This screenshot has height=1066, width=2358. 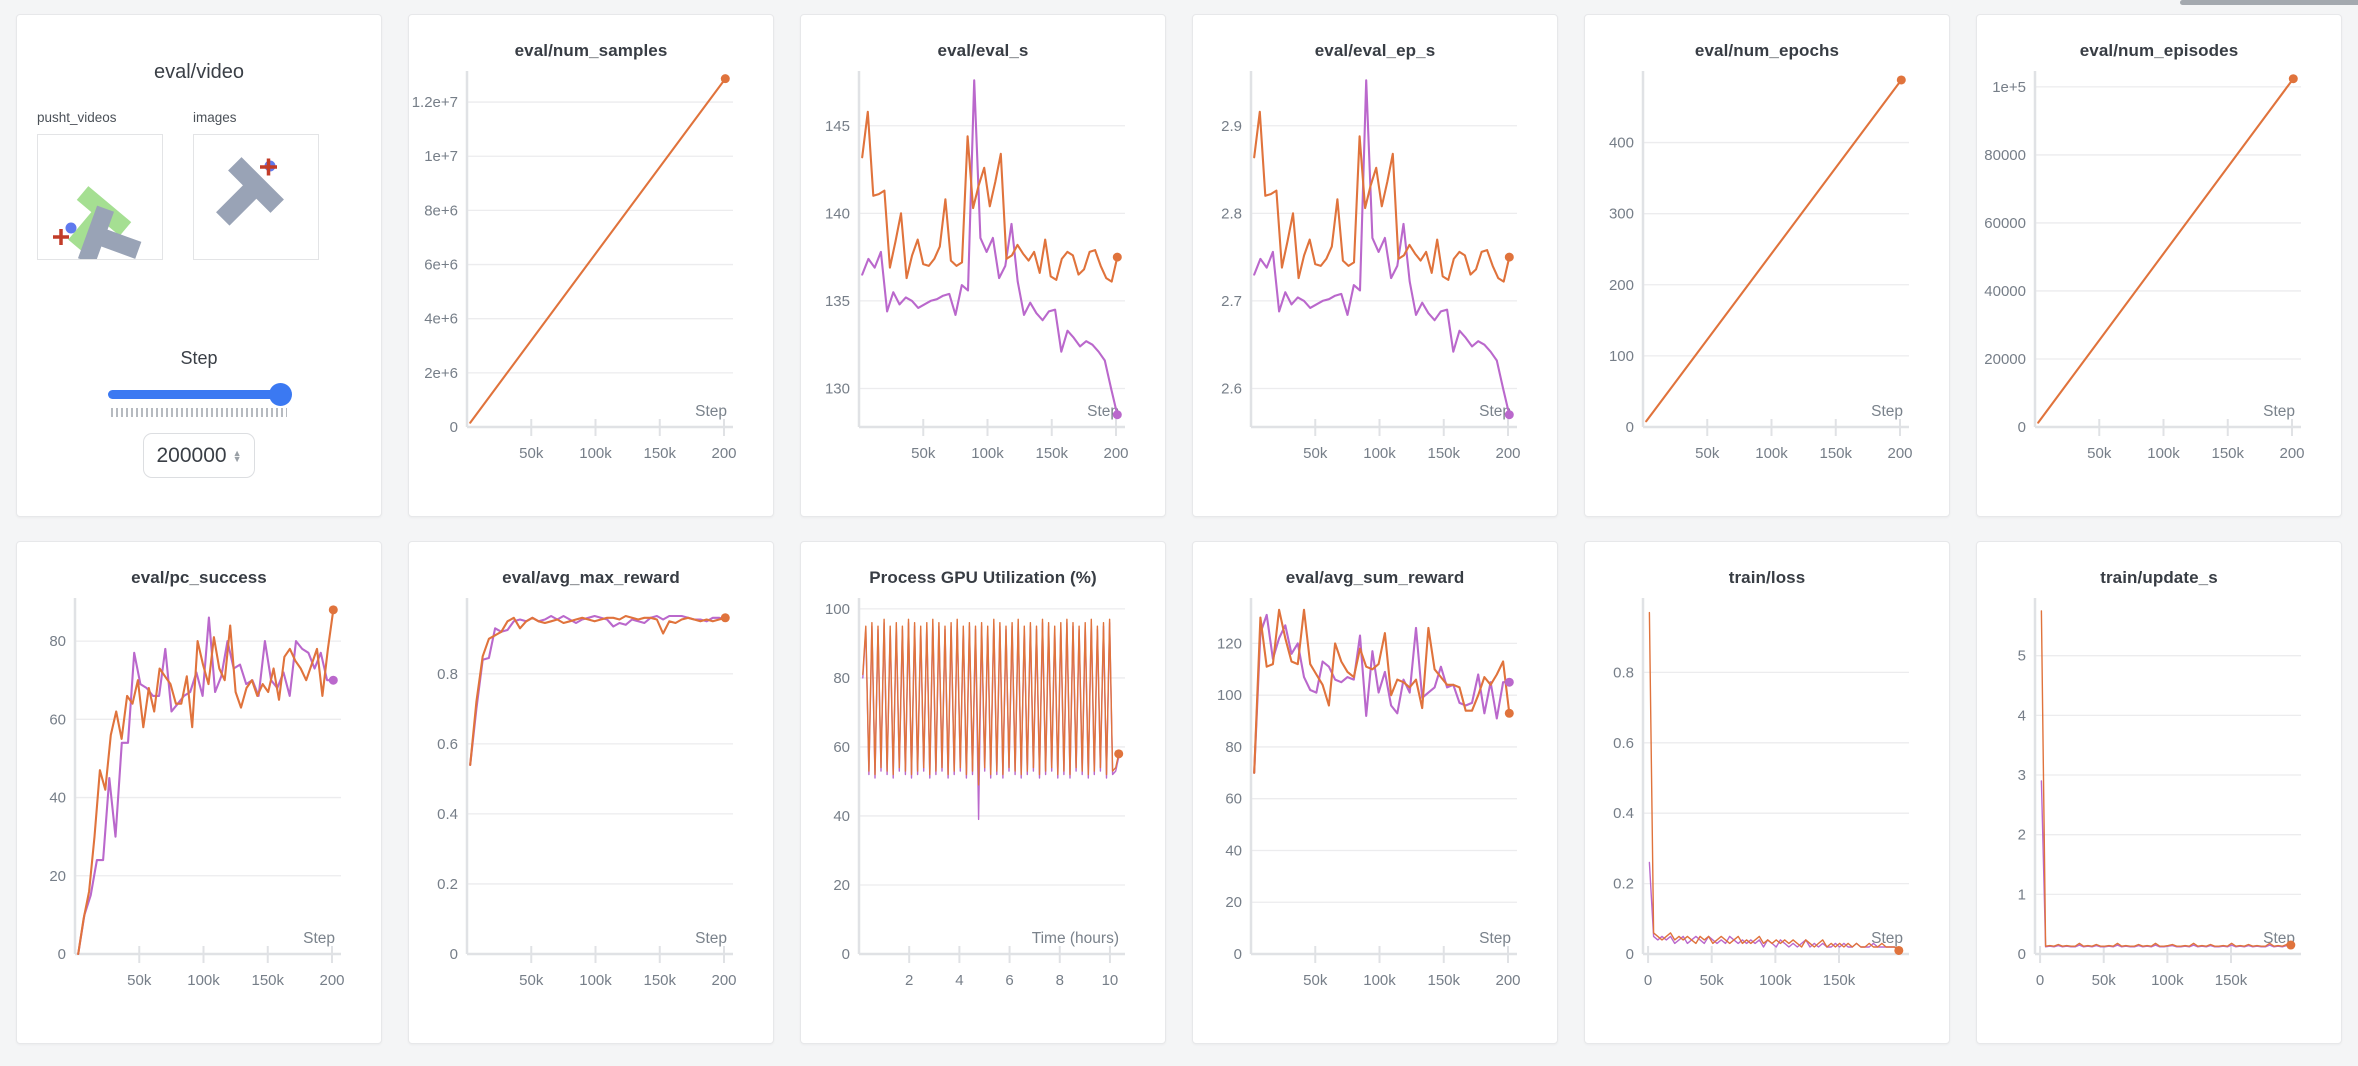 I want to click on chart-title: train/update_s, so click(x=2159, y=577).